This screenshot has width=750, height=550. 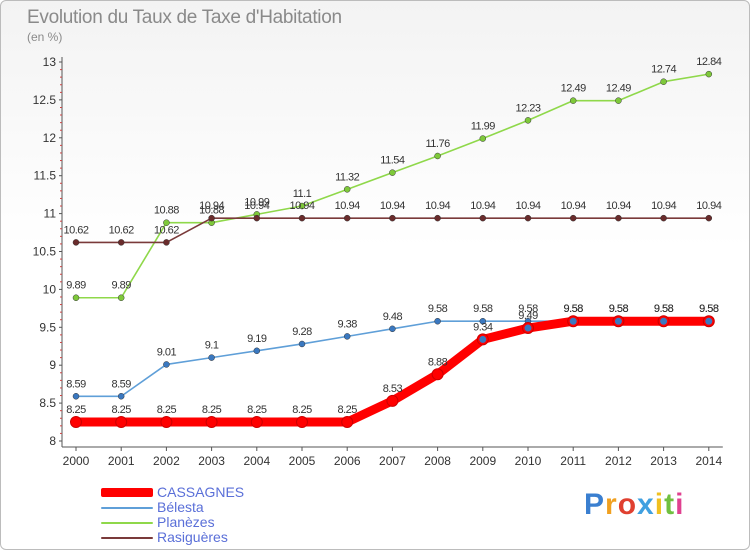 I want to click on x-tick-label: 2003, so click(x=211, y=461).